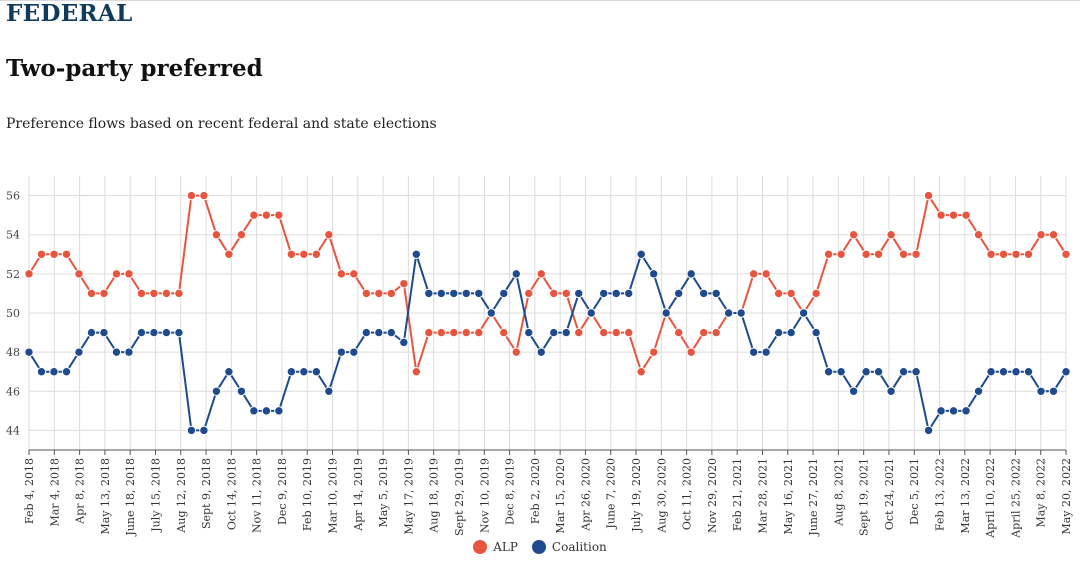 This screenshot has height=563, width=1080. What do you see at coordinates (505, 547) in the screenshot?
I see `legend-label-alp: ALP` at bounding box center [505, 547].